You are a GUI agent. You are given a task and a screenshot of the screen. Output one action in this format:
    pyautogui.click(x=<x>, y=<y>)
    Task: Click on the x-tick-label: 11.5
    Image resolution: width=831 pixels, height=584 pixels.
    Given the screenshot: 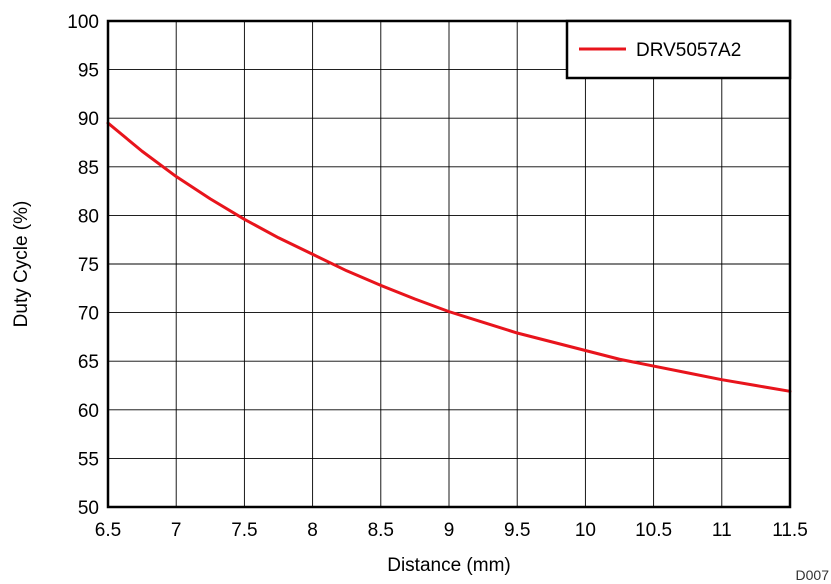 What is the action you would take?
    pyautogui.click(x=790, y=530)
    